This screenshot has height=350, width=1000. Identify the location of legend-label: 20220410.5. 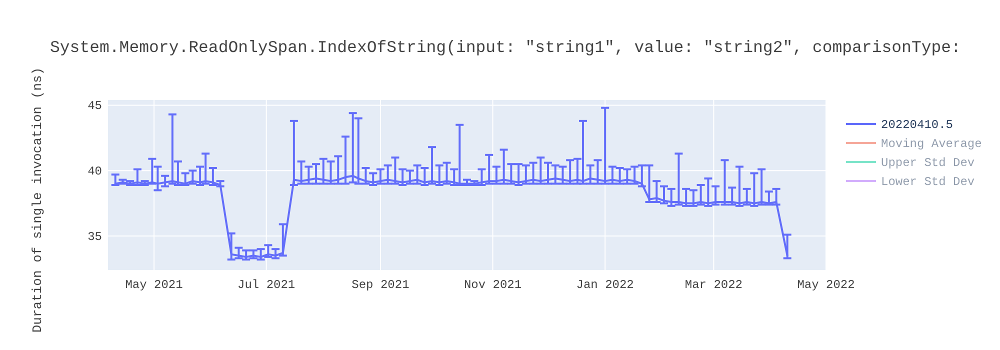
(917, 125).